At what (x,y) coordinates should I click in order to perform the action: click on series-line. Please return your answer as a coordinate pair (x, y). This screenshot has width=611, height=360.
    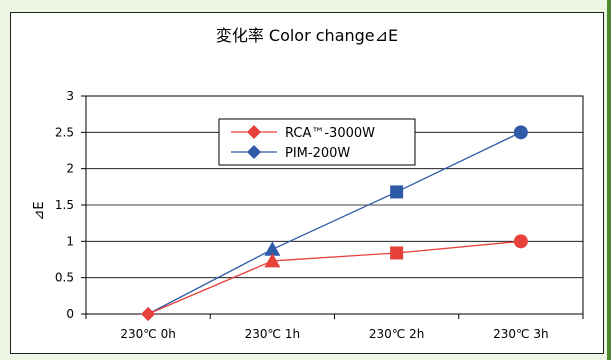
    Looking at the image, I should click on (334, 277).